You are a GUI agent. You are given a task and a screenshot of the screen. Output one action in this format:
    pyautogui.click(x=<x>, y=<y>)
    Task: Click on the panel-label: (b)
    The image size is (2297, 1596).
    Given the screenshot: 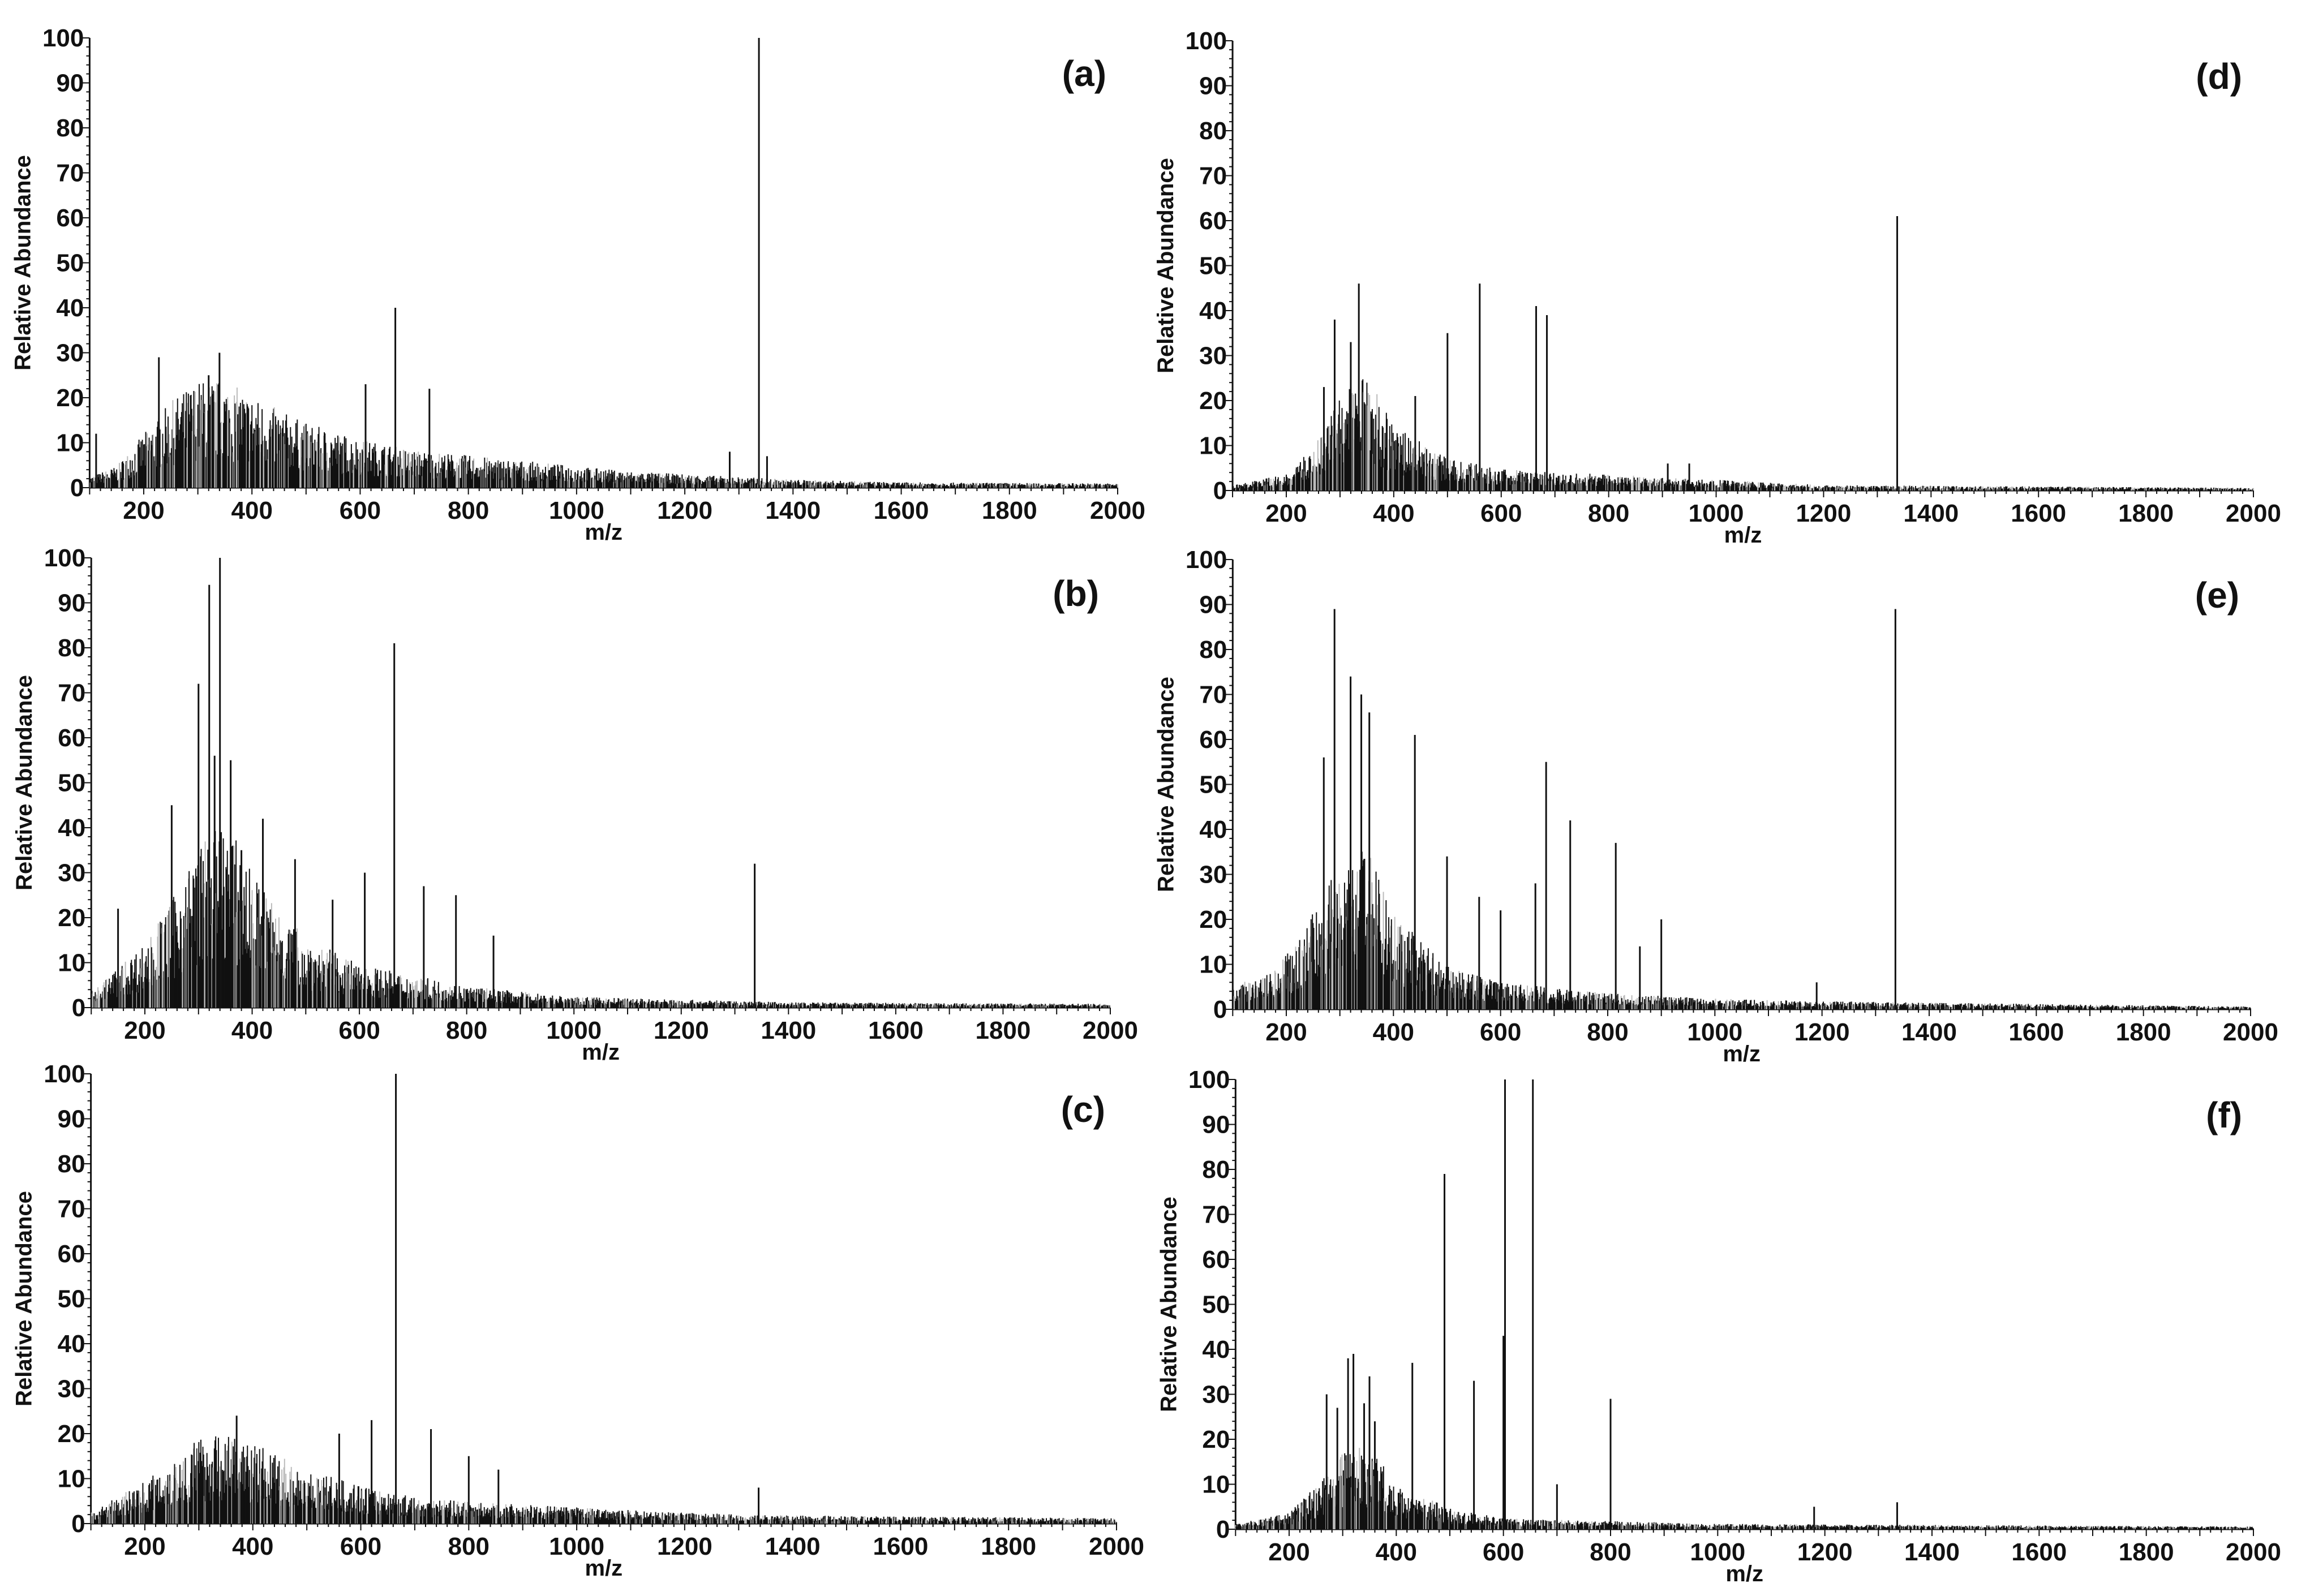 What is the action you would take?
    pyautogui.click(x=1076, y=594)
    